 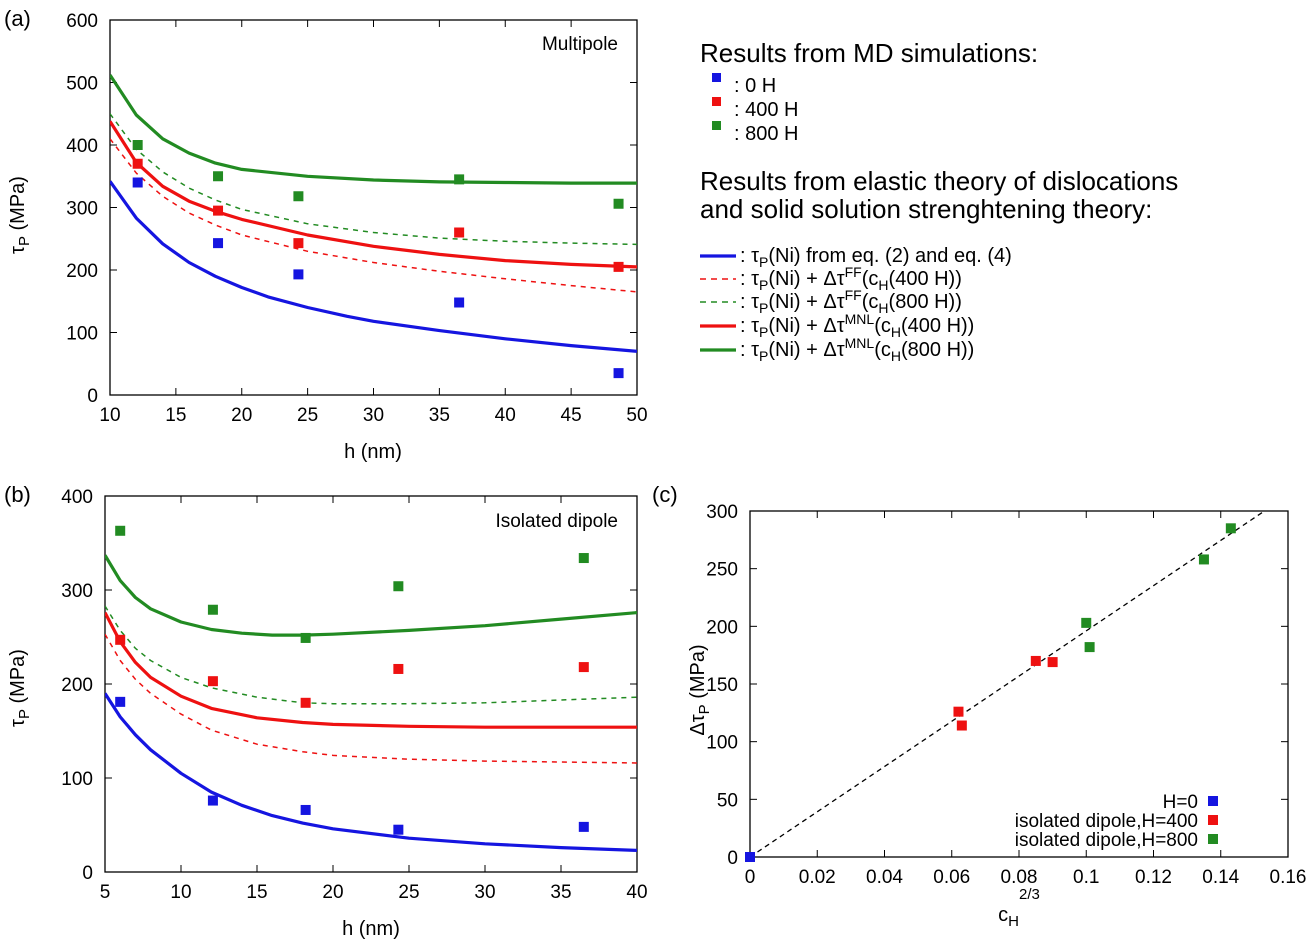 What do you see at coordinates (109, 415) in the screenshot?
I see `x-tick-label: 10` at bounding box center [109, 415].